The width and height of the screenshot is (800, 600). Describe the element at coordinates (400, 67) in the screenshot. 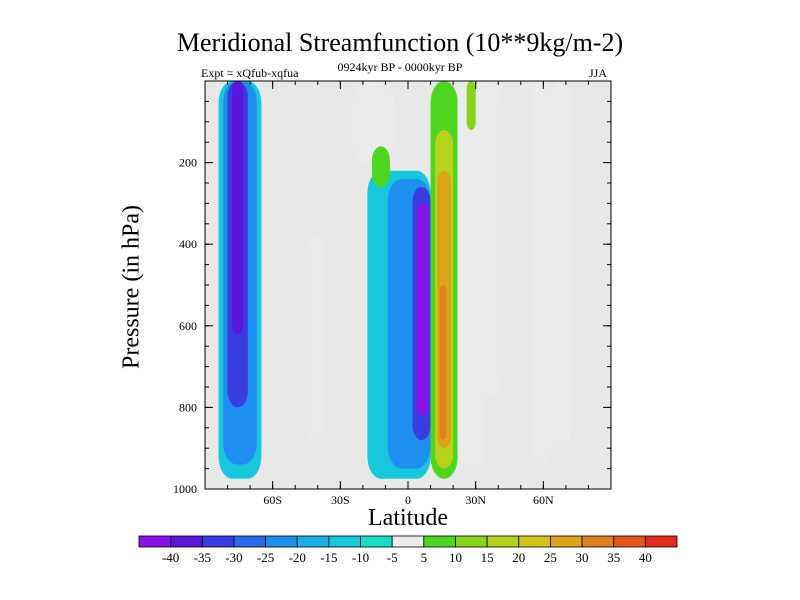

I see `period-label: 0924kyr BP - 0000kyr BP` at that location.